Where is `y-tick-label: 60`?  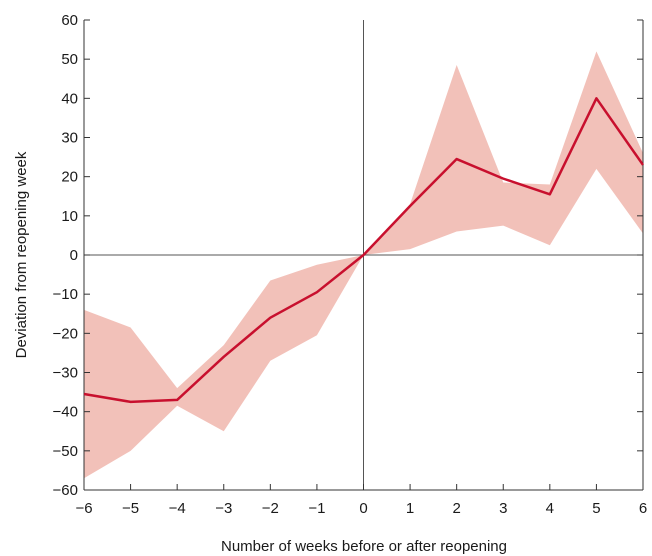
y-tick-label: 60 is located at coordinates (69, 20).